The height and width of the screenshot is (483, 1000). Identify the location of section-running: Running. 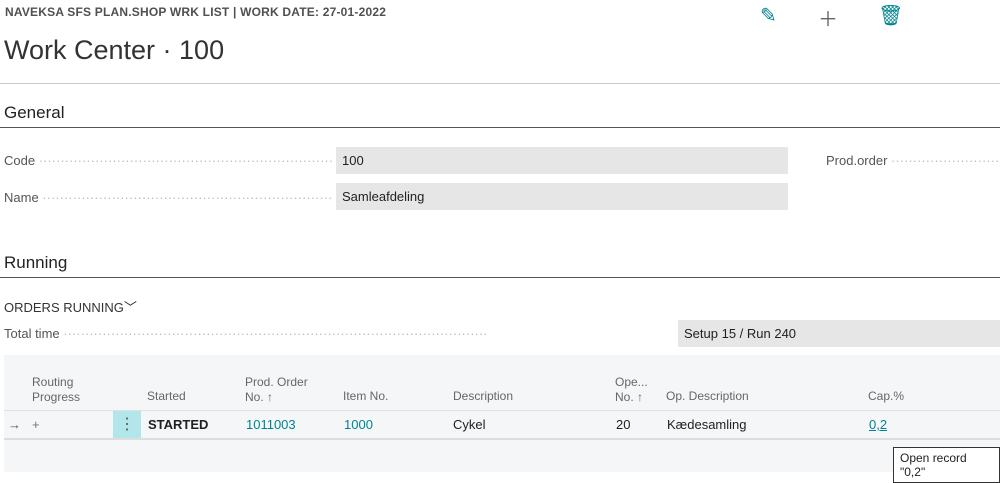
(36, 262).